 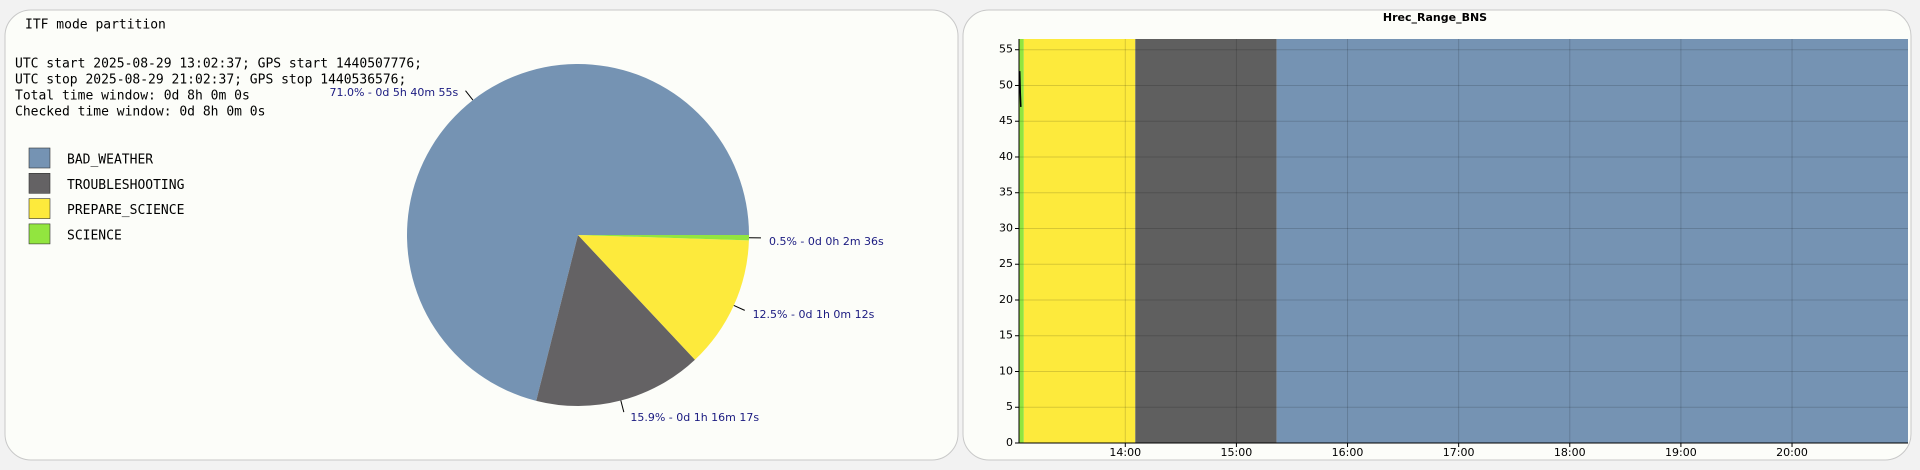 I want to click on slice-label: 71.0% - 0d 5h 40m 55s, so click(x=393, y=92).